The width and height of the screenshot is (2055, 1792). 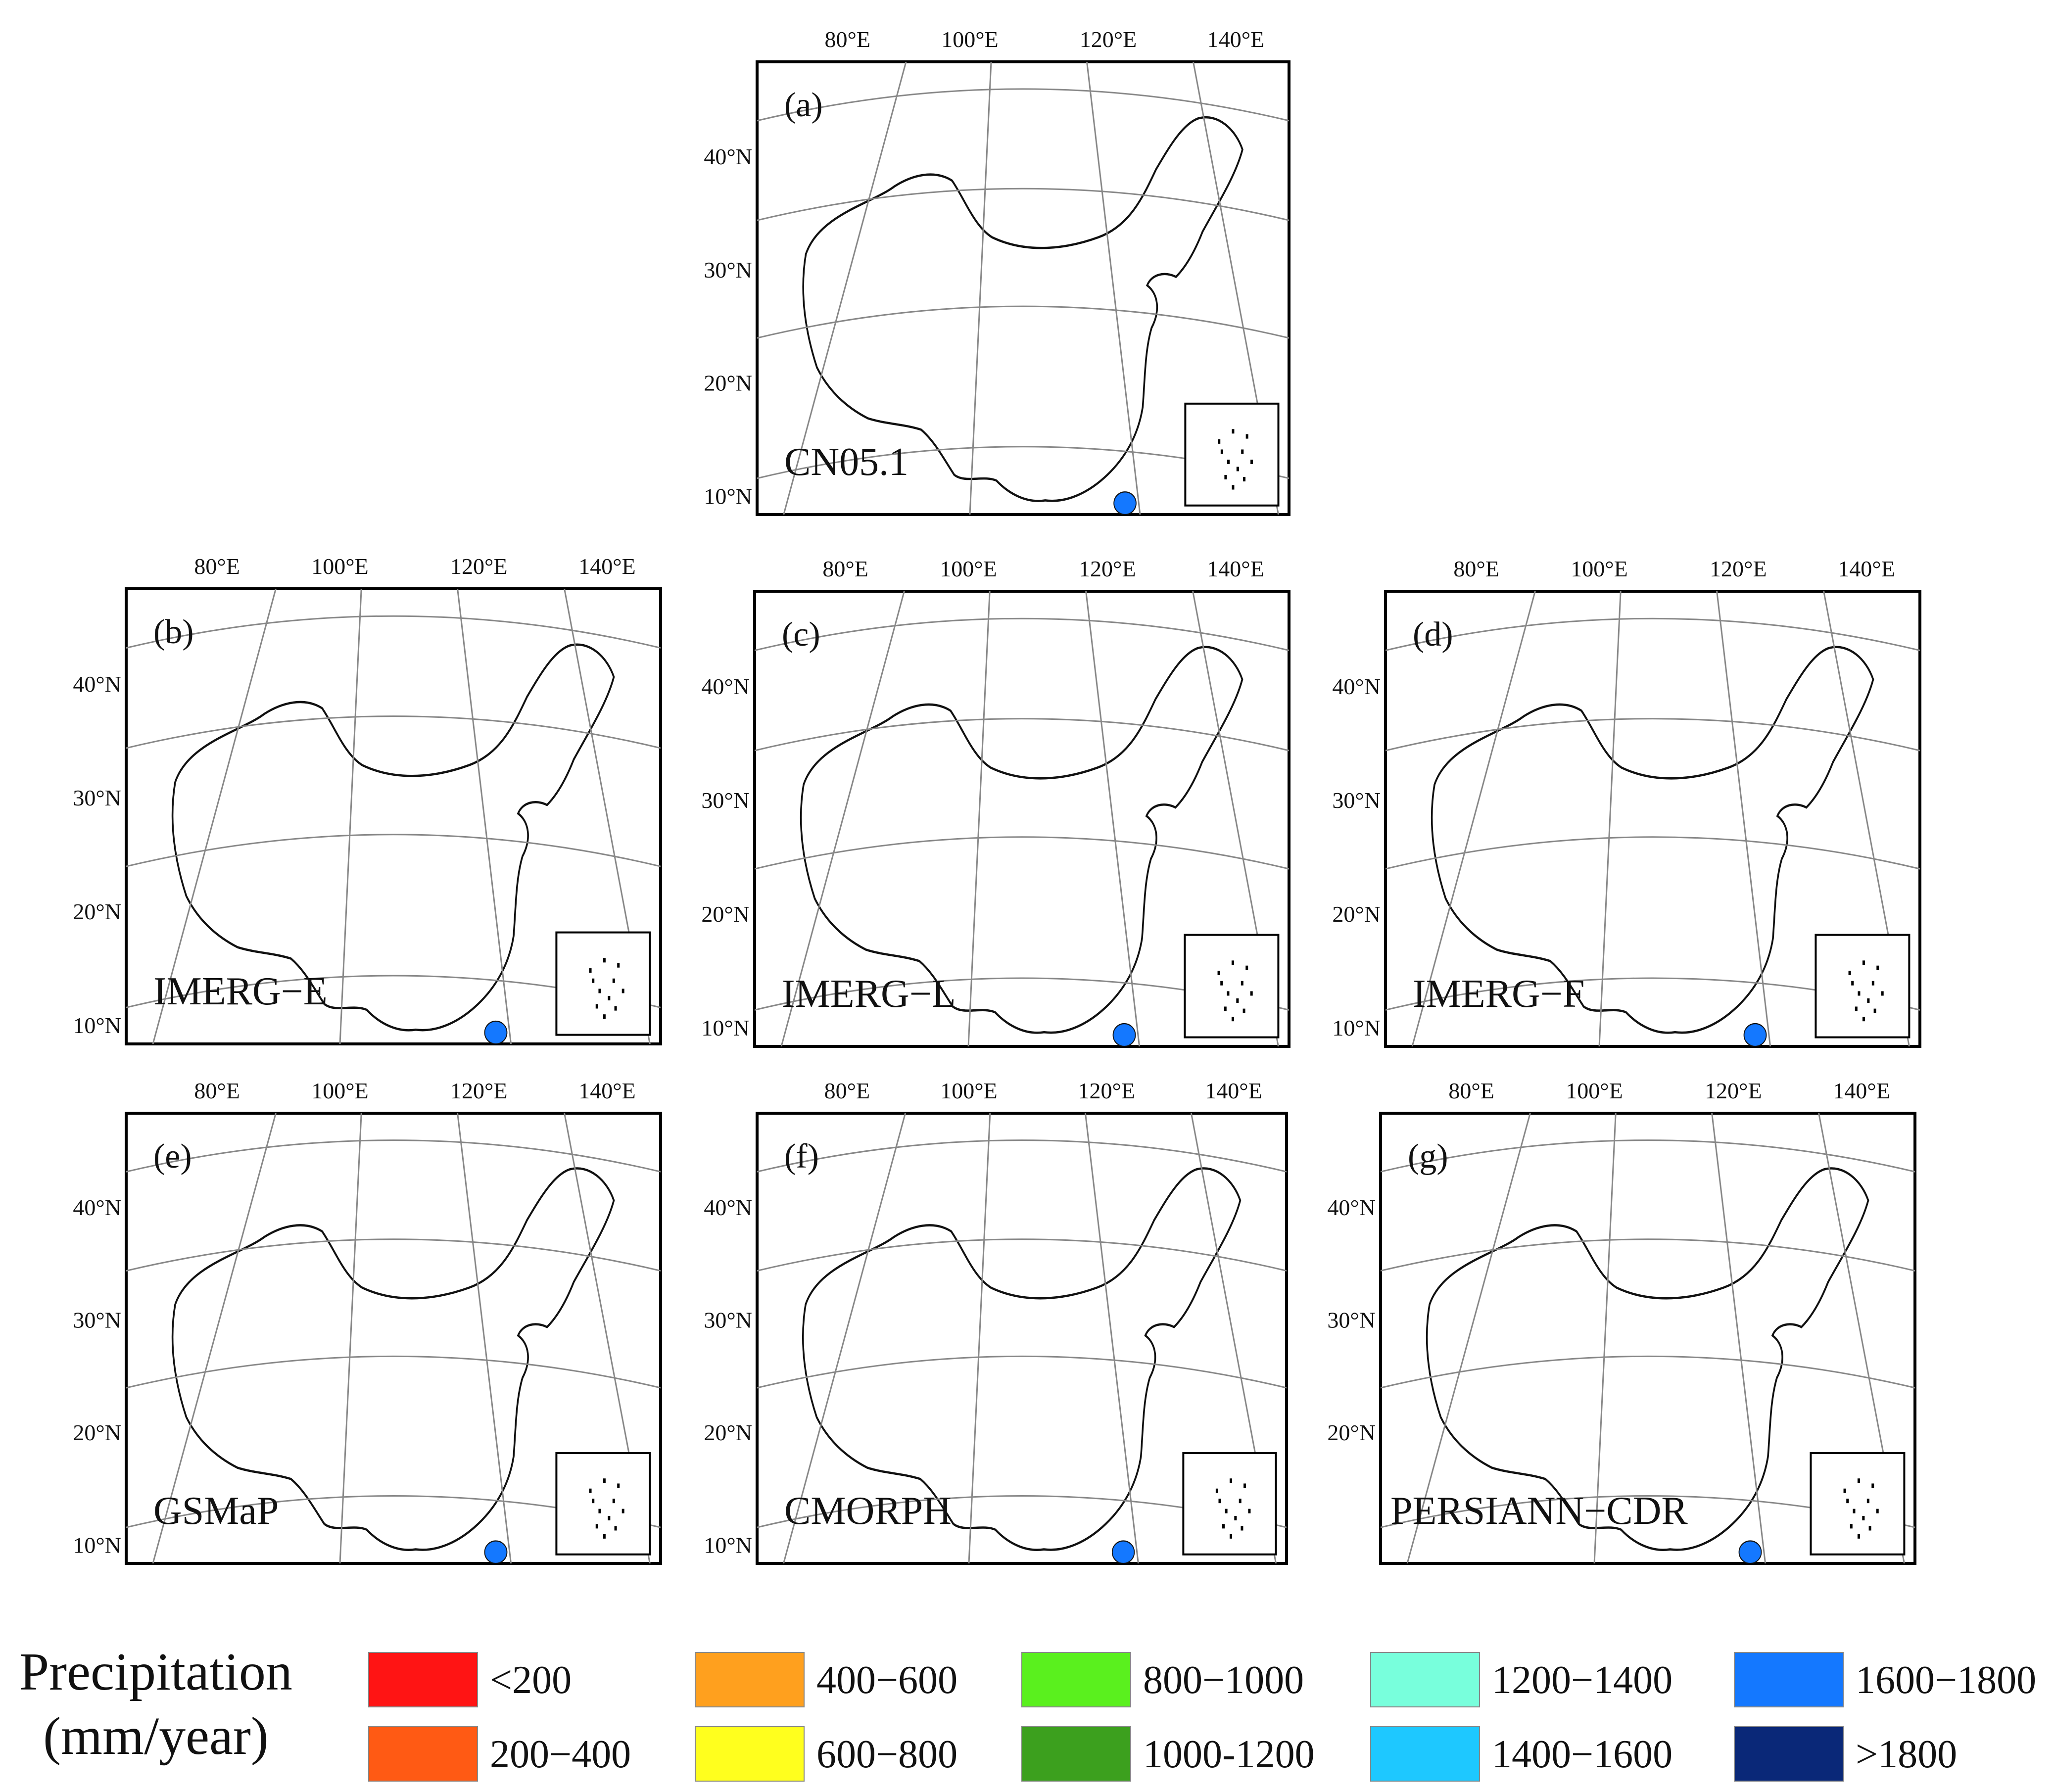 I want to click on legend-label: 800−1000, so click(x=1223, y=1680).